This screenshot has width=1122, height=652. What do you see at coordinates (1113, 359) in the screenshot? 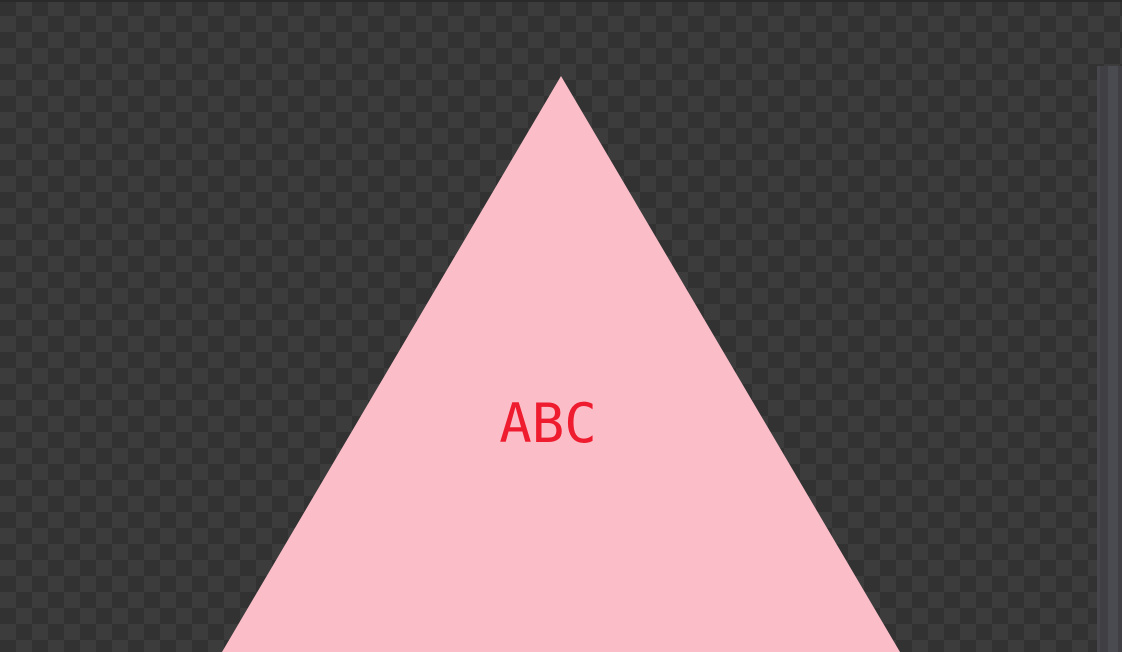
I see `vertical-scrollbar-thumb` at bounding box center [1113, 359].